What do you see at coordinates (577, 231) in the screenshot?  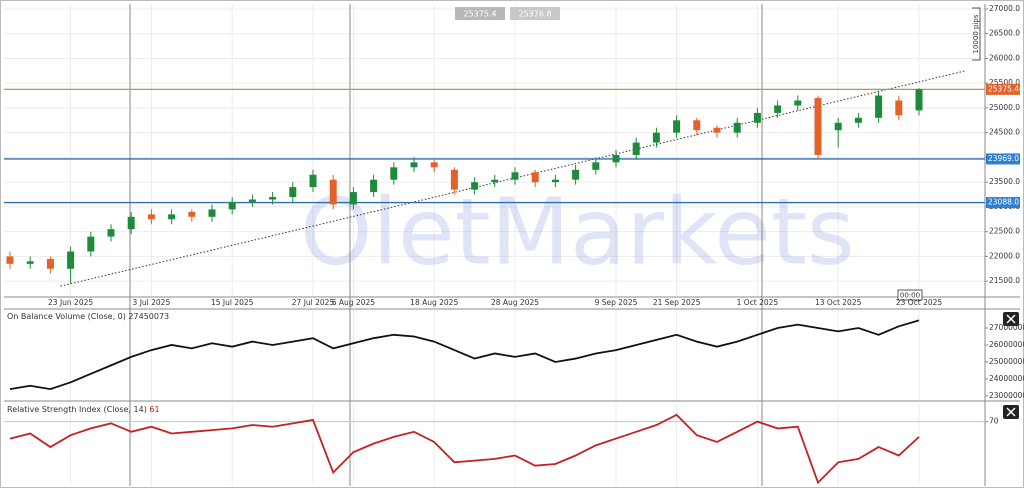 I see `watermark: OletMarkets` at bounding box center [577, 231].